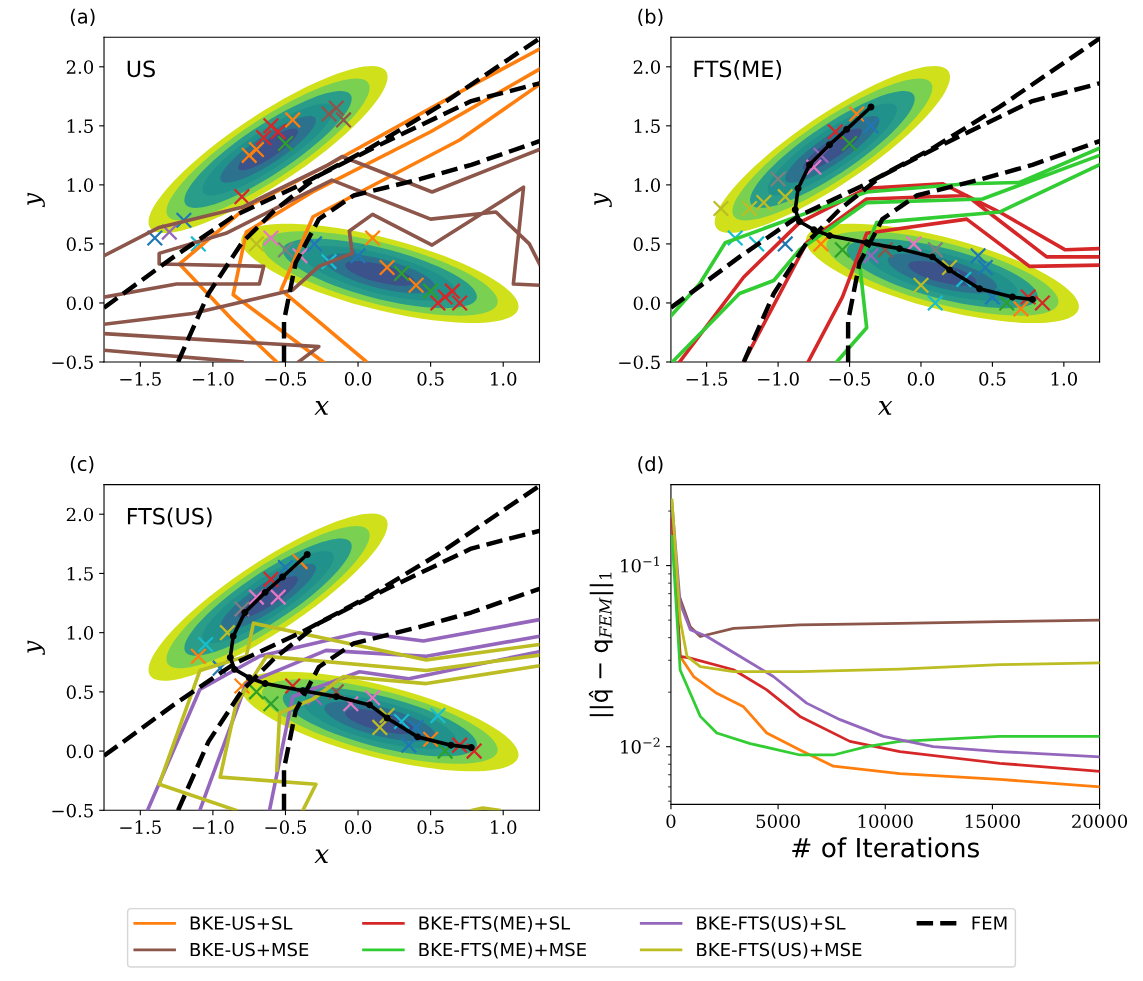  I want to click on x-tick-label: 20000, so click(1100, 821).